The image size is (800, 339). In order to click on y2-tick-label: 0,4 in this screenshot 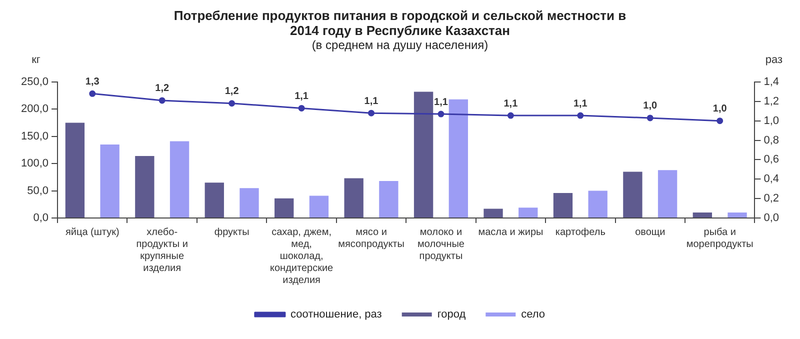, I will do `click(772, 179)`.